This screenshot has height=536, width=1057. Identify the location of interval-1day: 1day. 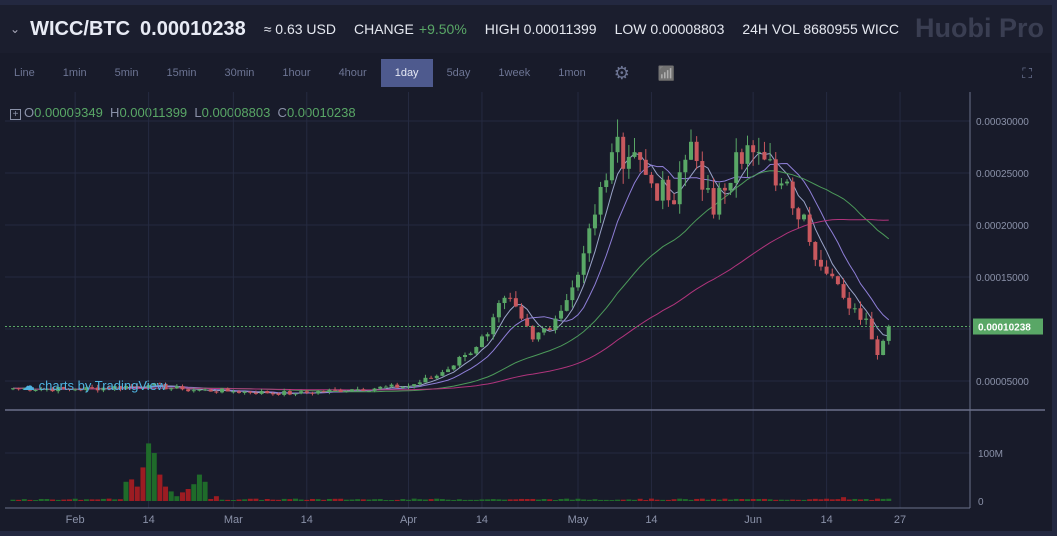
(406, 73).